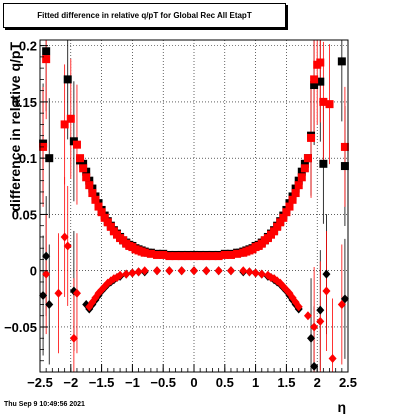 Image resolution: width=400 pixels, height=414 pixels. What do you see at coordinates (20, 327) in the screenshot?
I see `y-tick-label: −0.05` at bounding box center [20, 327].